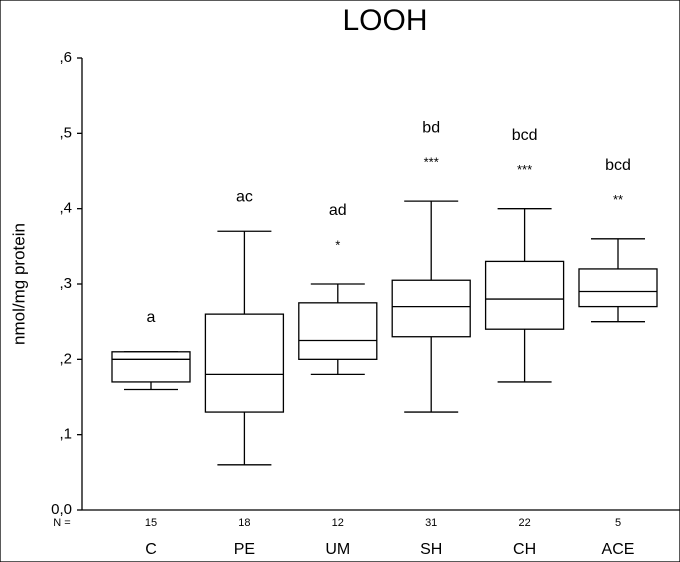  What do you see at coordinates (337, 244) in the screenshot?
I see `significance-stars: *` at bounding box center [337, 244].